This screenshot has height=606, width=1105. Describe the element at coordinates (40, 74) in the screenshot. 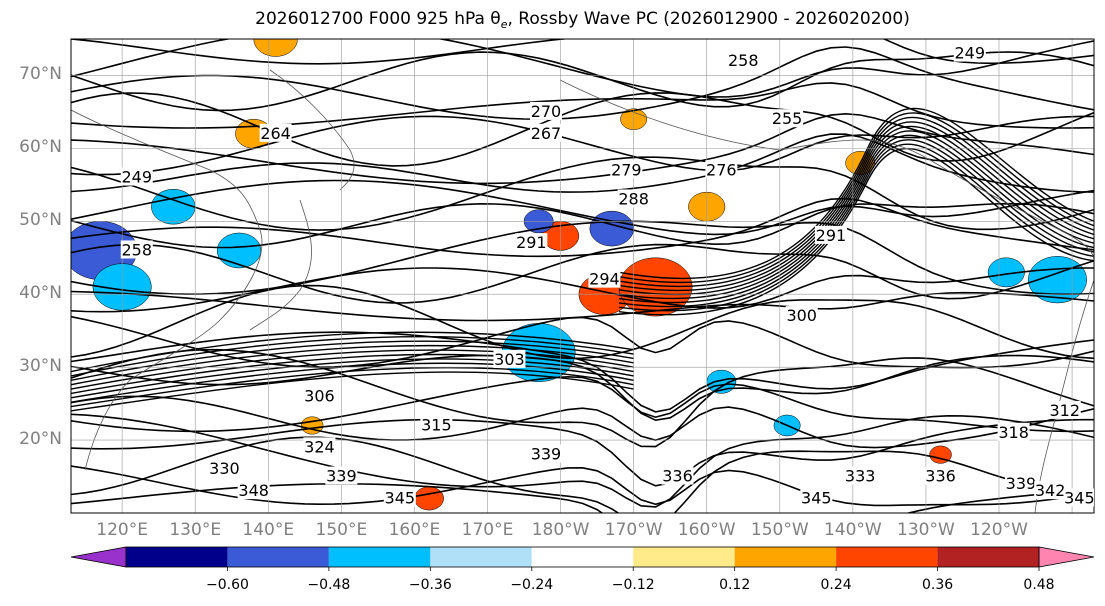

I see `lat-tick-label: 70°N` at that location.